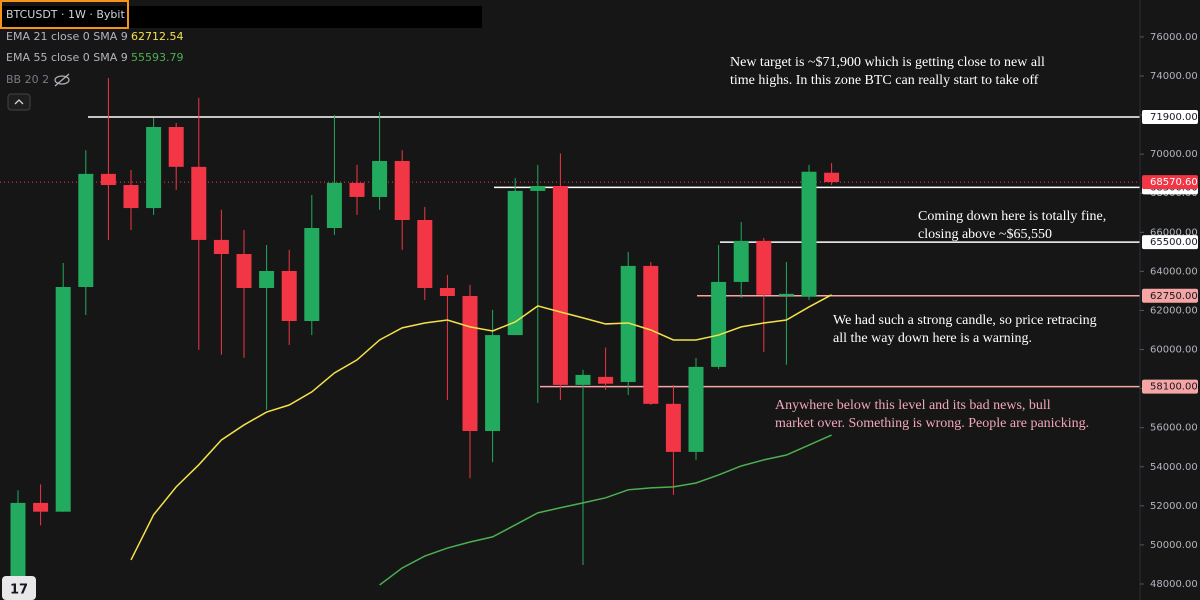 This screenshot has height=600, width=1200. What do you see at coordinates (1174, 350) in the screenshot?
I see `y-tick-label: 60000.00` at bounding box center [1174, 350].